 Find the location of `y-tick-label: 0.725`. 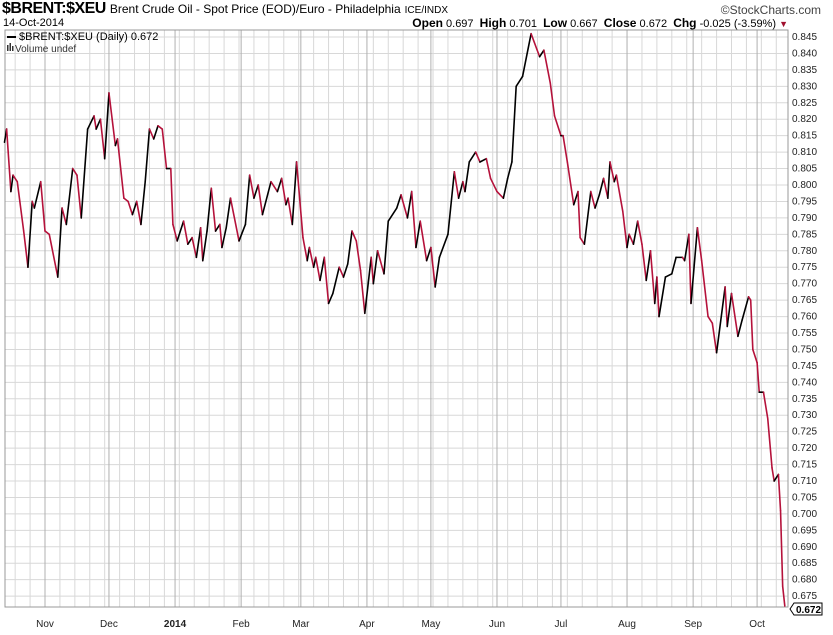

y-tick-label: 0.725 is located at coordinates (804, 432).